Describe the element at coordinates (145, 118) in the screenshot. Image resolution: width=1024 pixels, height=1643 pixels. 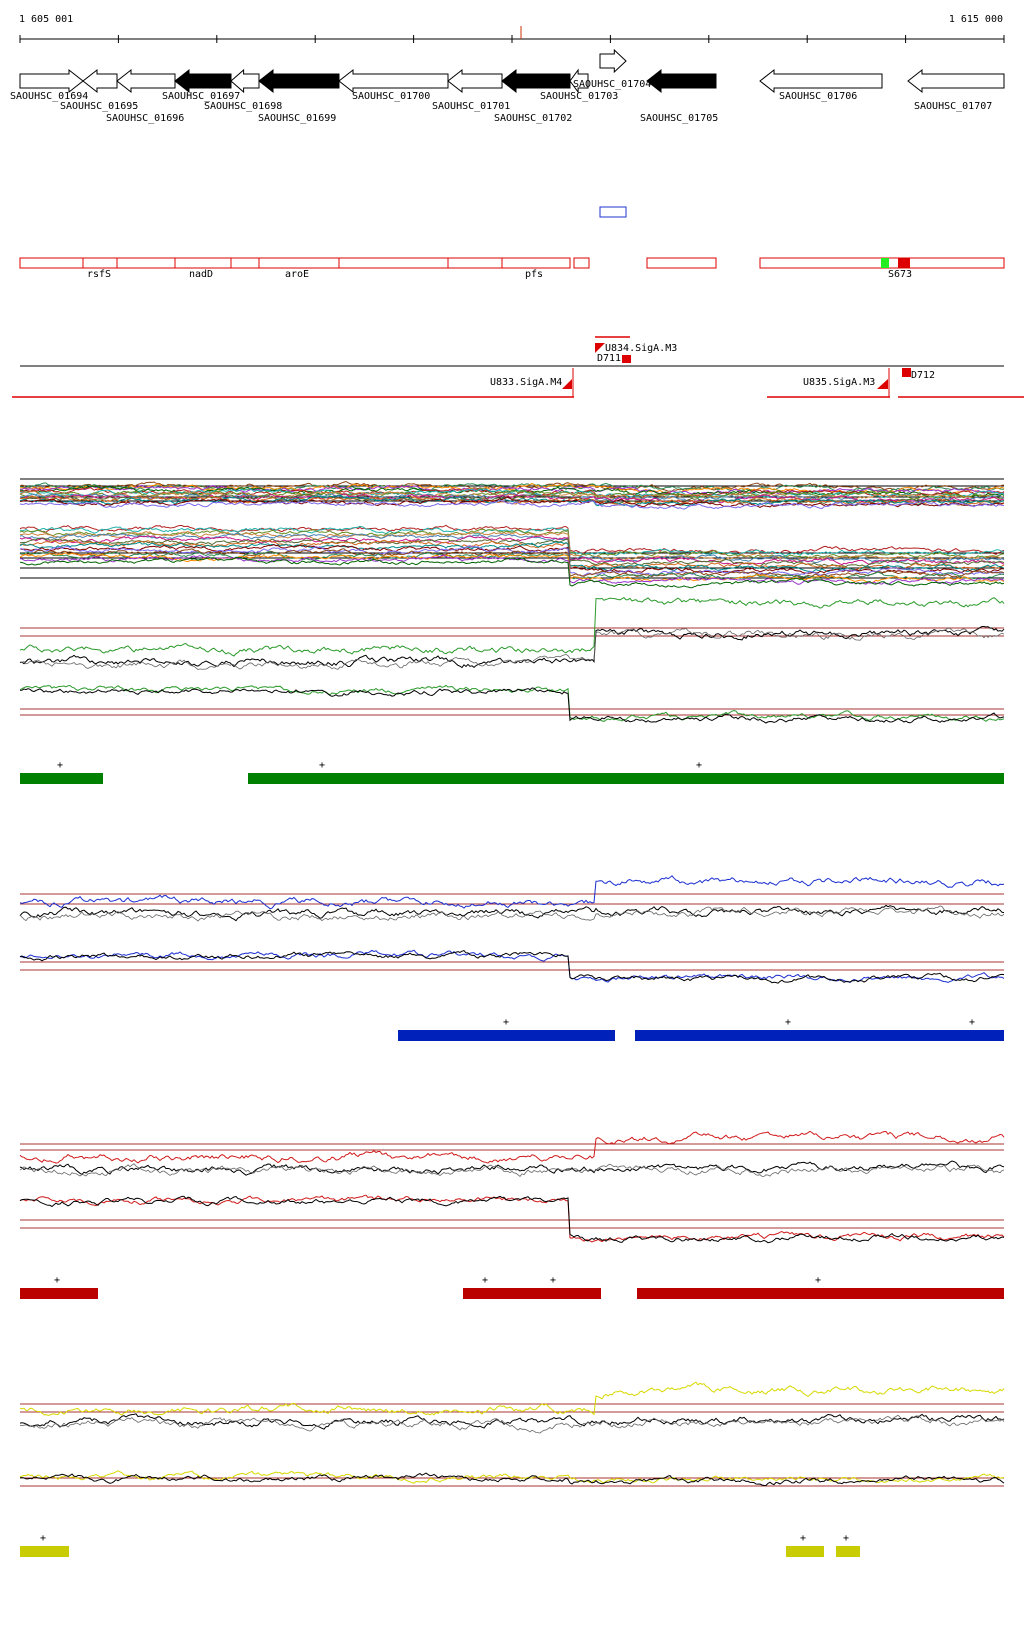
I see `gene-label: SAOUHSC_01696` at that location.